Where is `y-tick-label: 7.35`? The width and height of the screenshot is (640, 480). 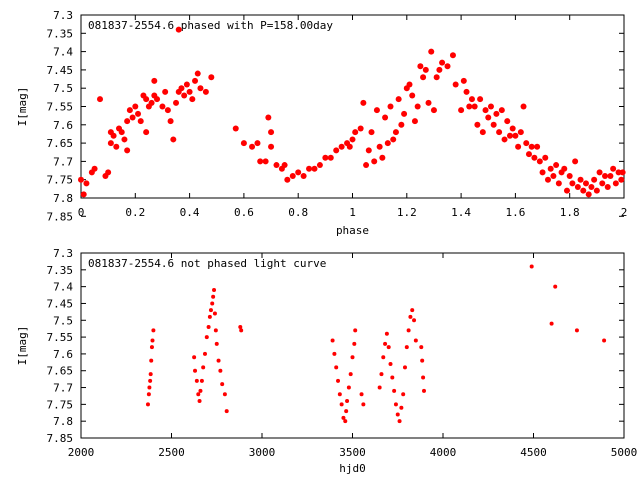 y-tick-label: 7.35 is located at coordinates (60, 270).